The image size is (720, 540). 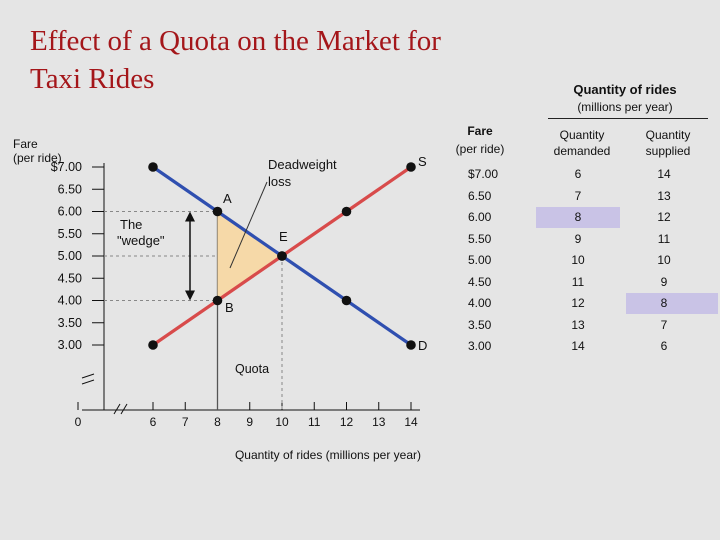 I want to click on x-tick-label: 13, so click(x=379, y=422).